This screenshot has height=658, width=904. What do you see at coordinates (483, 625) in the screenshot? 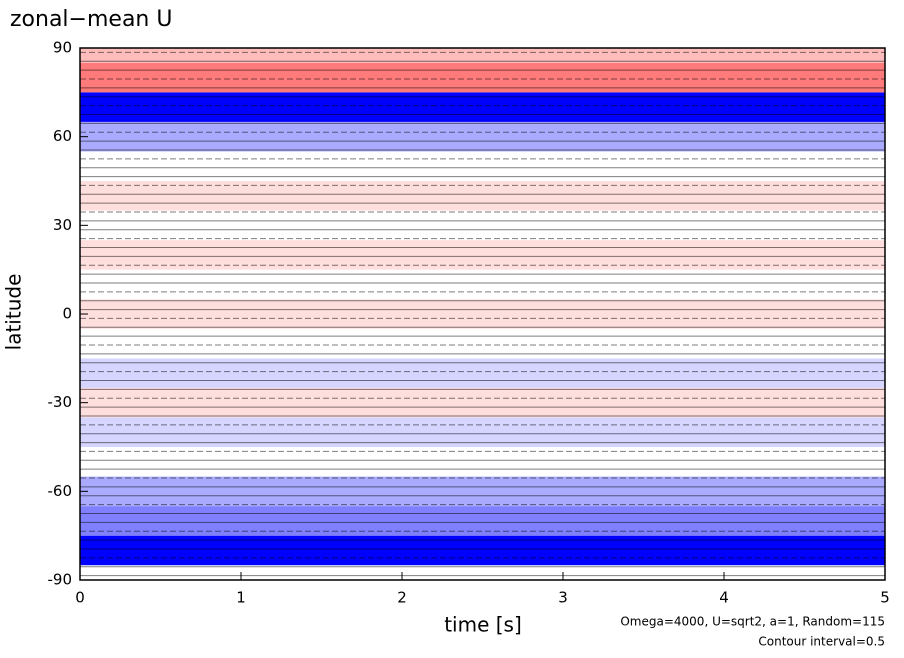
I see `x-axis-label: time [s]` at bounding box center [483, 625].